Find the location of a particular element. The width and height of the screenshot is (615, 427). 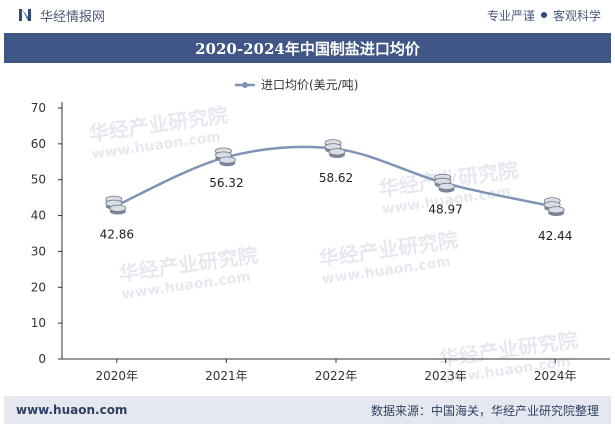

brand: 华经情报网 is located at coordinates (61, 15).